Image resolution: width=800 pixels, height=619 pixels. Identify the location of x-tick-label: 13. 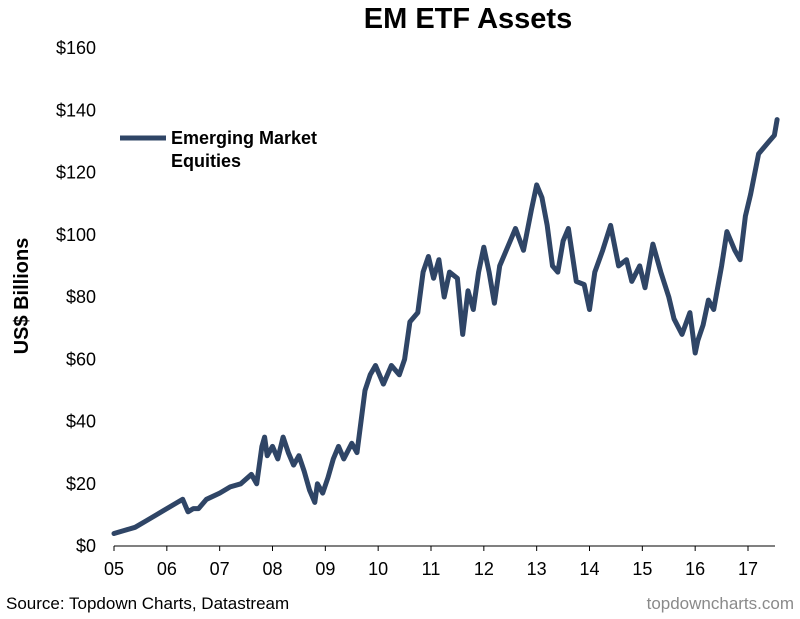
(537, 569).